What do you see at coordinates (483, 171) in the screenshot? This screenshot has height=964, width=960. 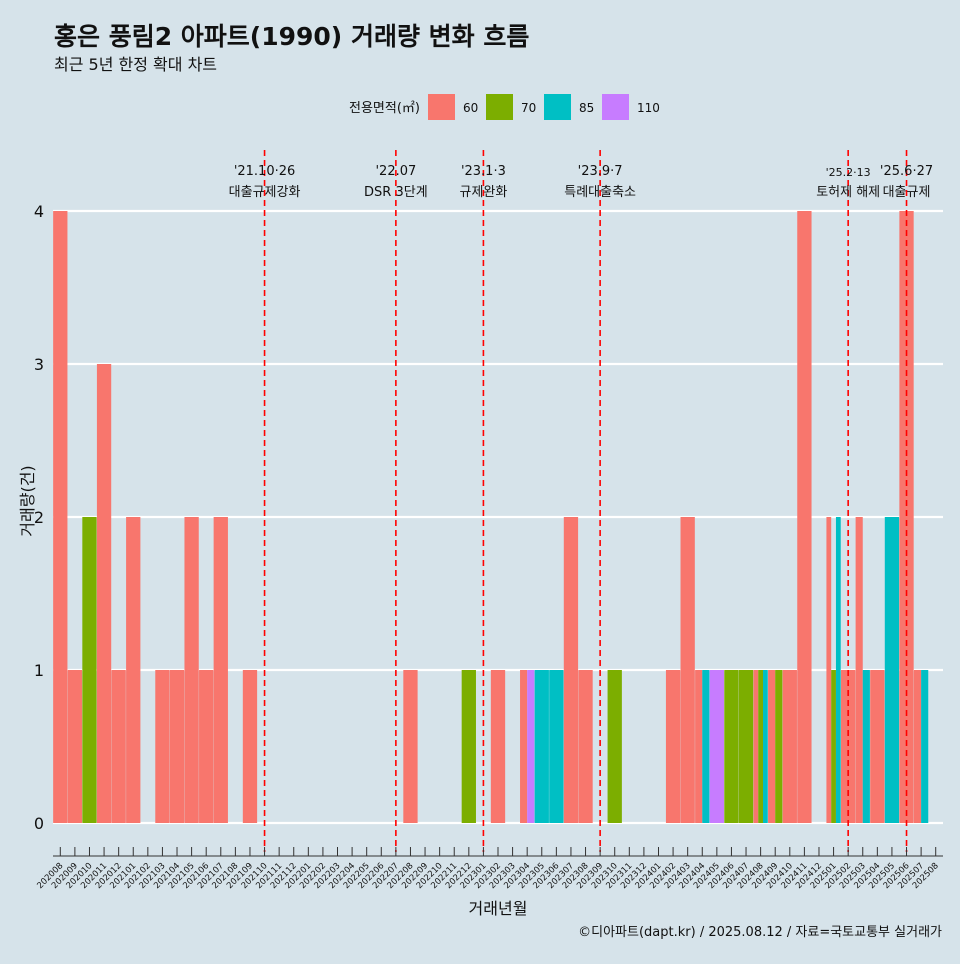 I see `event-date-2: '23.1·3` at bounding box center [483, 171].